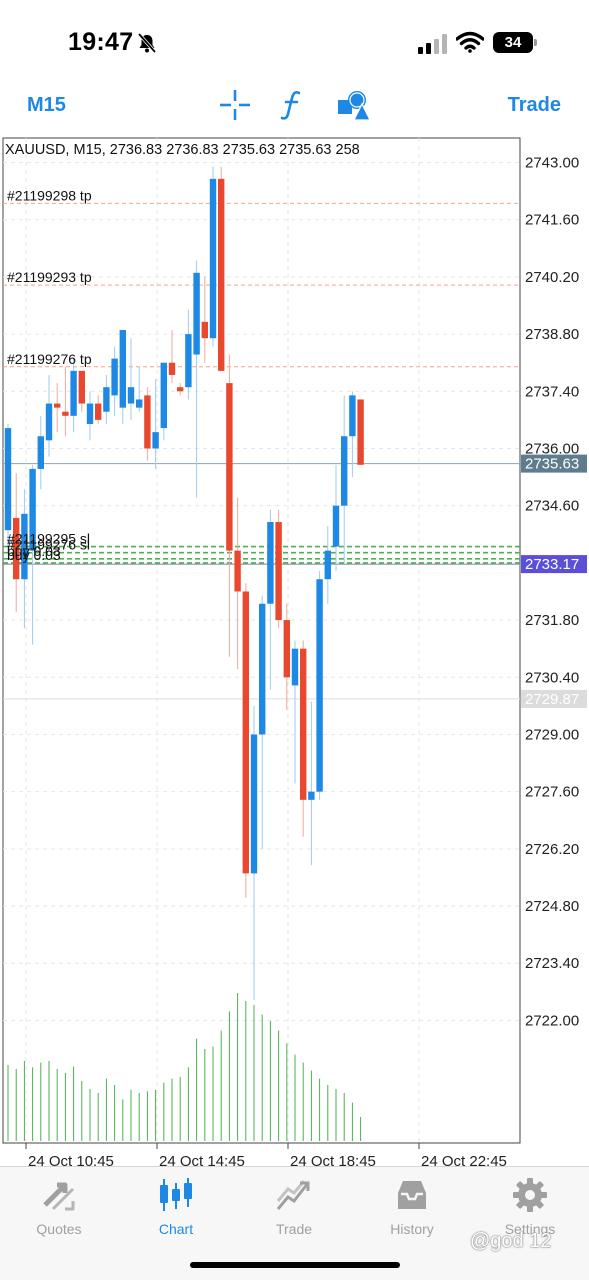  What do you see at coordinates (552, 963) in the screenshot?
I see `y-tick-label: 2723.40` at bounding box center [552, 963].